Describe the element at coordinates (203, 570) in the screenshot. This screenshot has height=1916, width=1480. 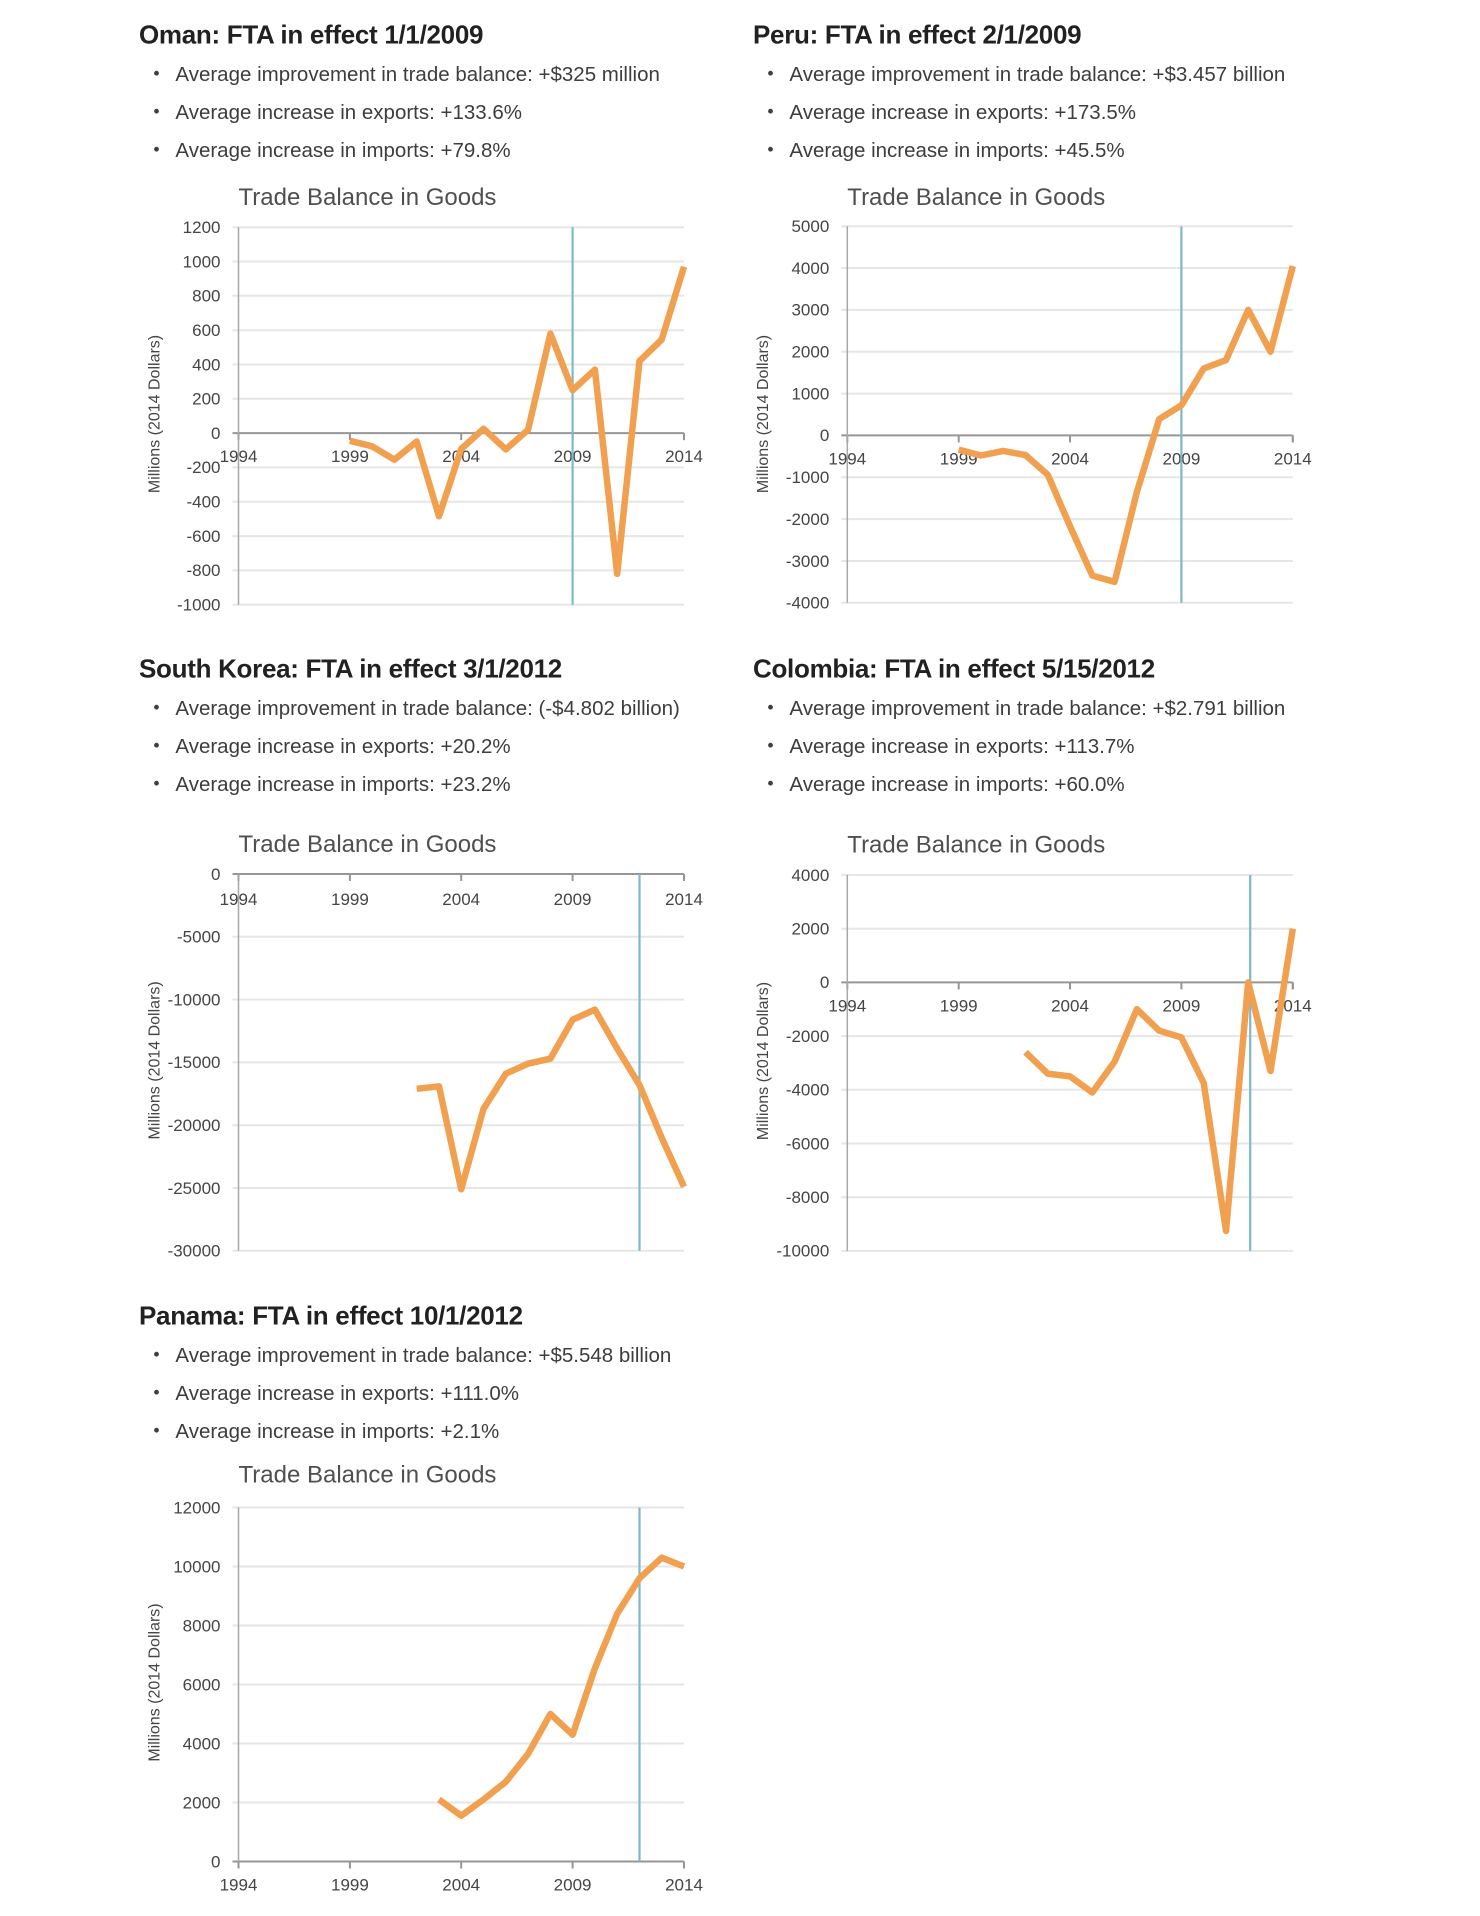
I see `svg-text: -800` at that location.